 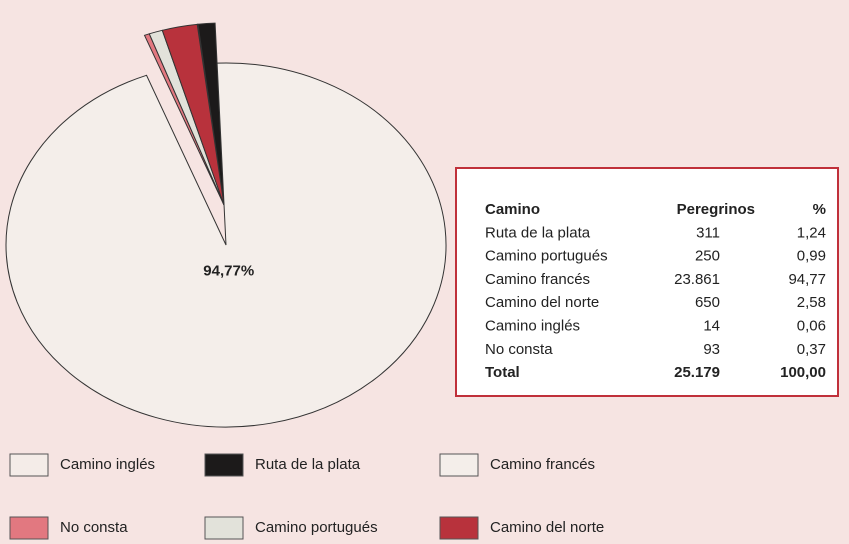 What do you see at coordinates (803, 372) in the screenshot?
I see `table-total: 100,00` at bounding box center [803, 372].